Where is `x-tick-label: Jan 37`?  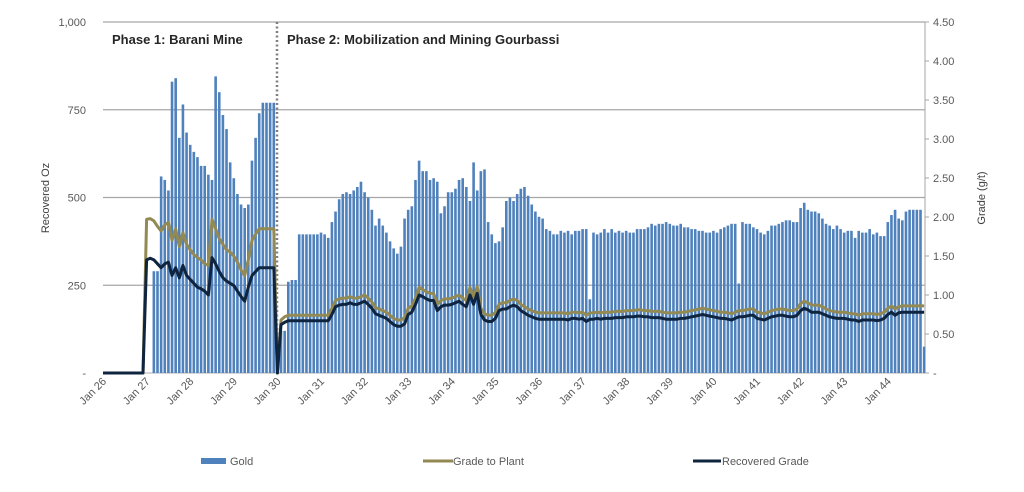
x-tick-label: Jan 37 is located at coordinates (573, 392).